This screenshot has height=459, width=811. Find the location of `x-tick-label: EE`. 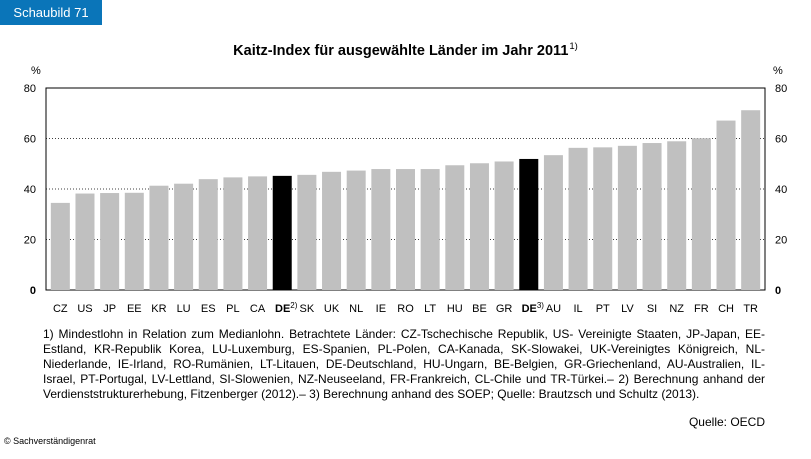

x-tick-label: EE is located at coordinates (134, 309).